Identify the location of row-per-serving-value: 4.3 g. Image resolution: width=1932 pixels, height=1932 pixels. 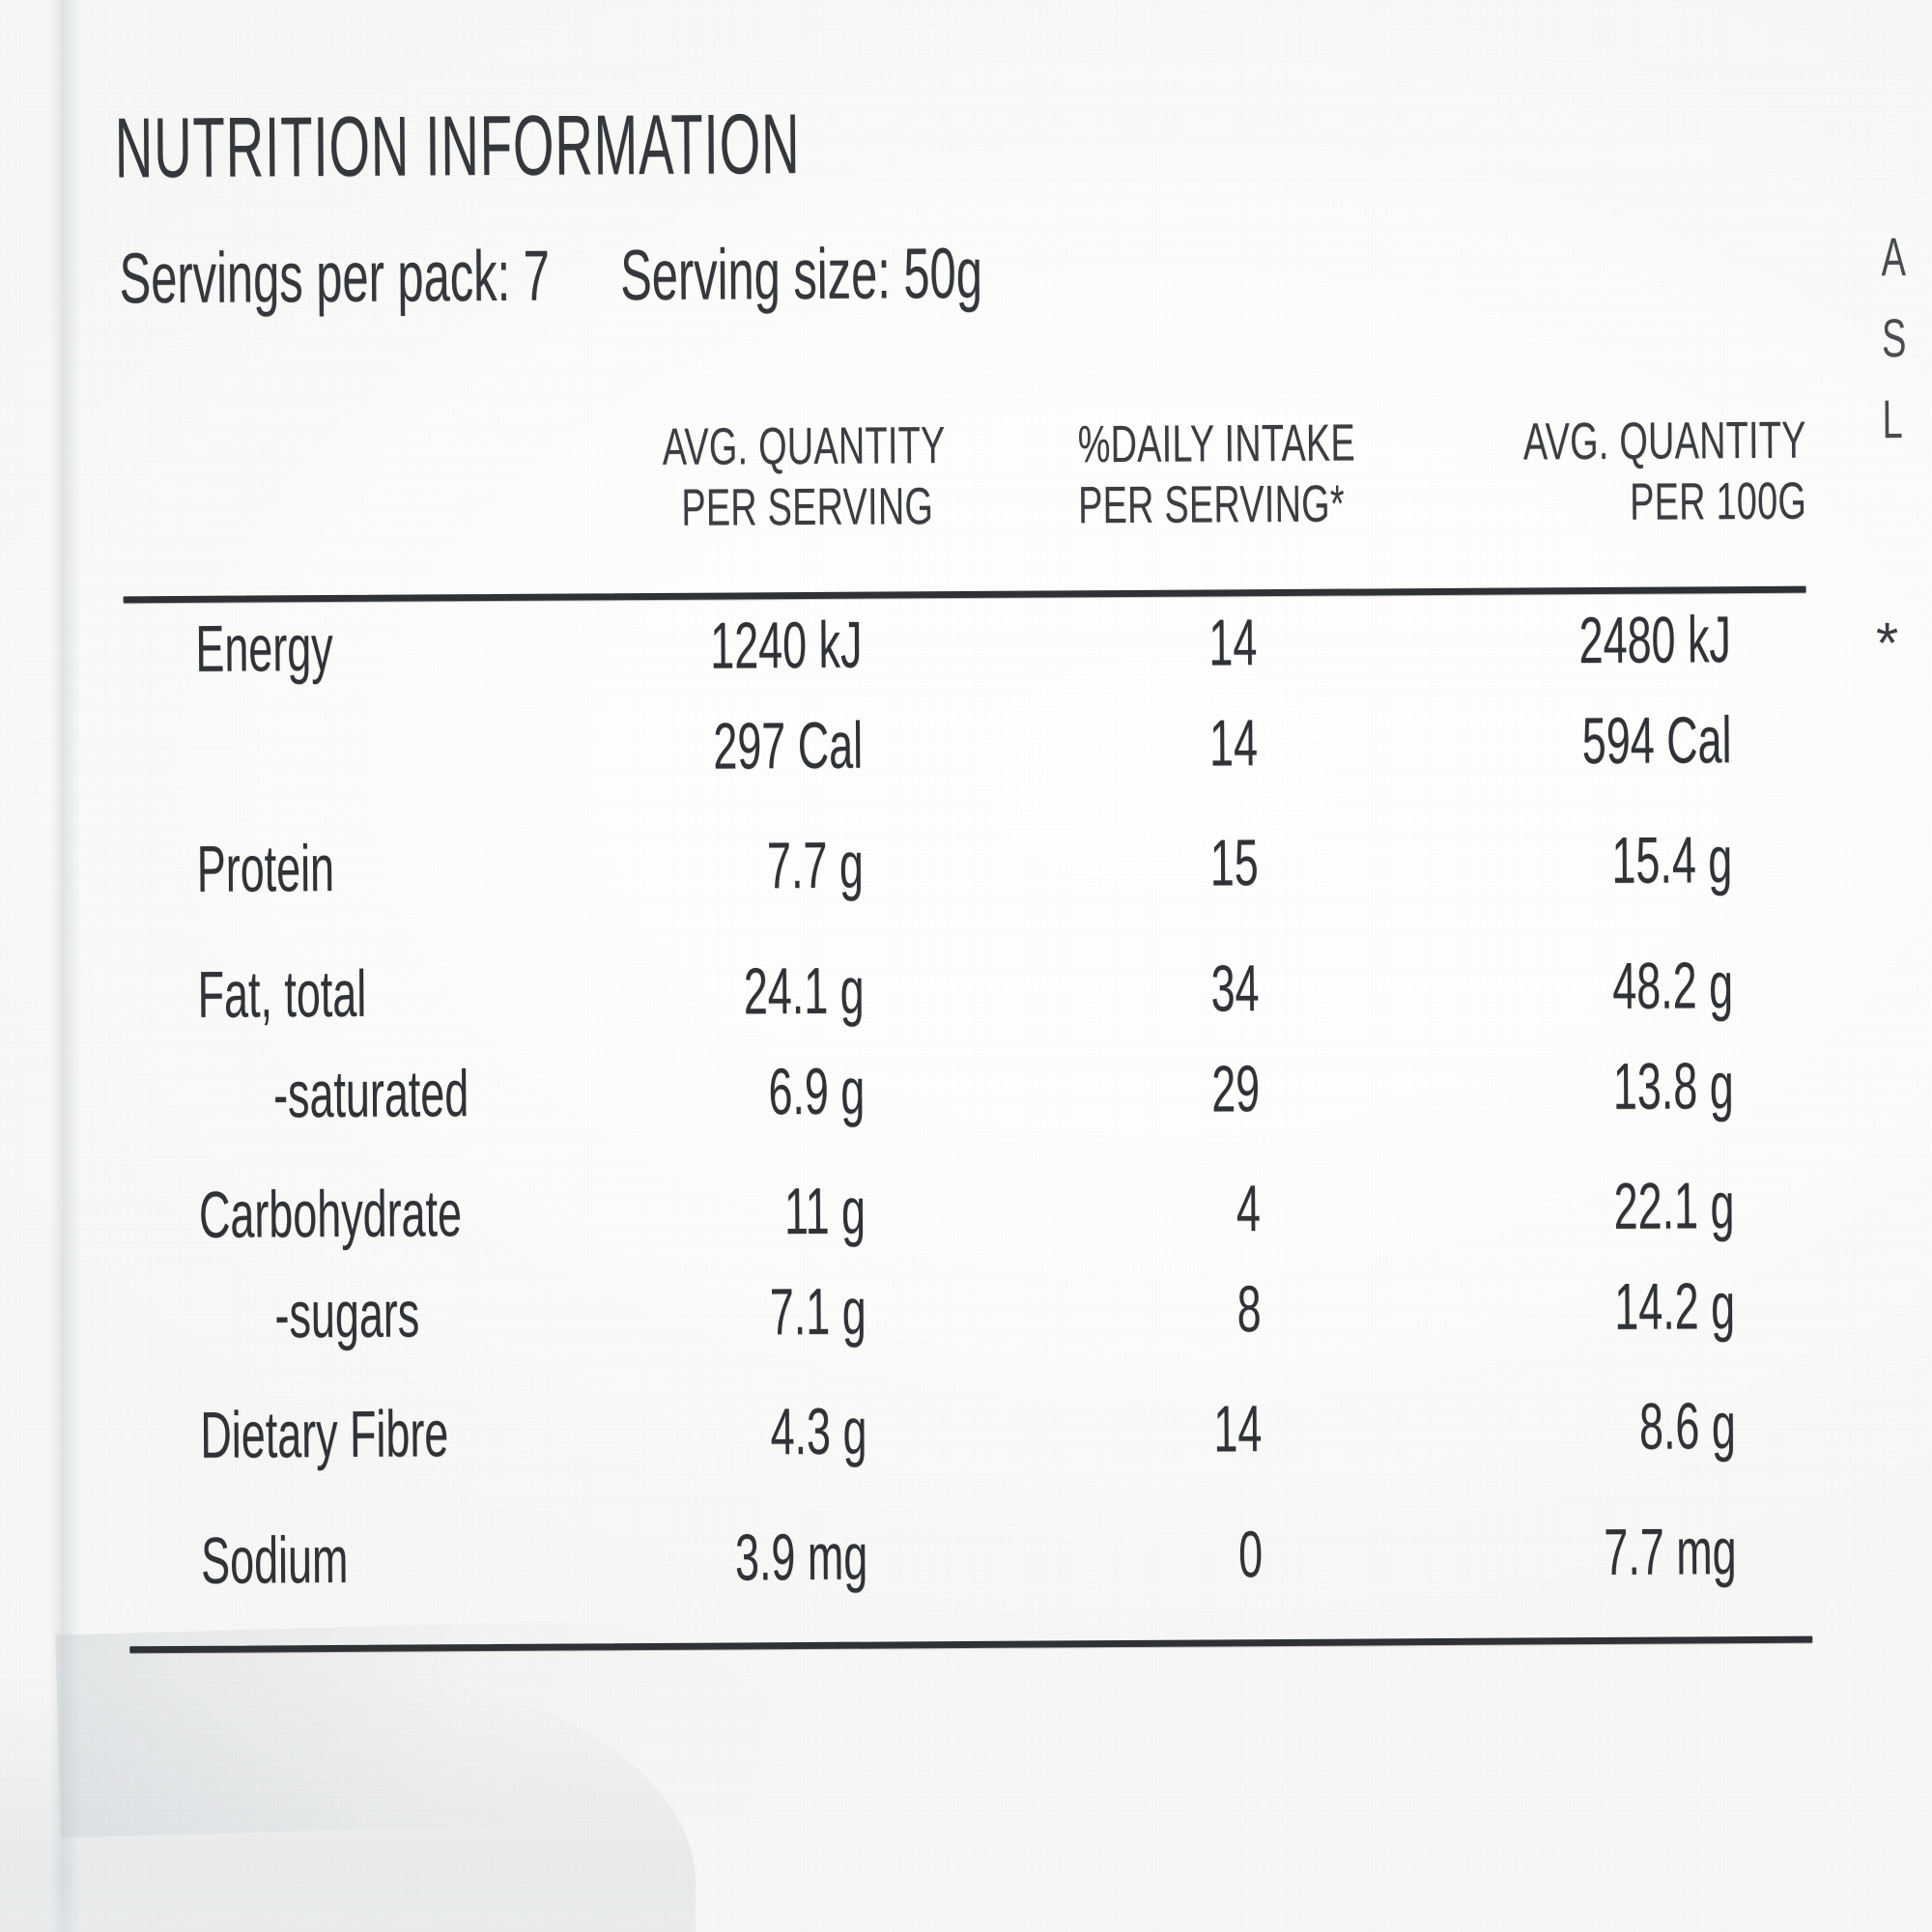
(818, 1431).